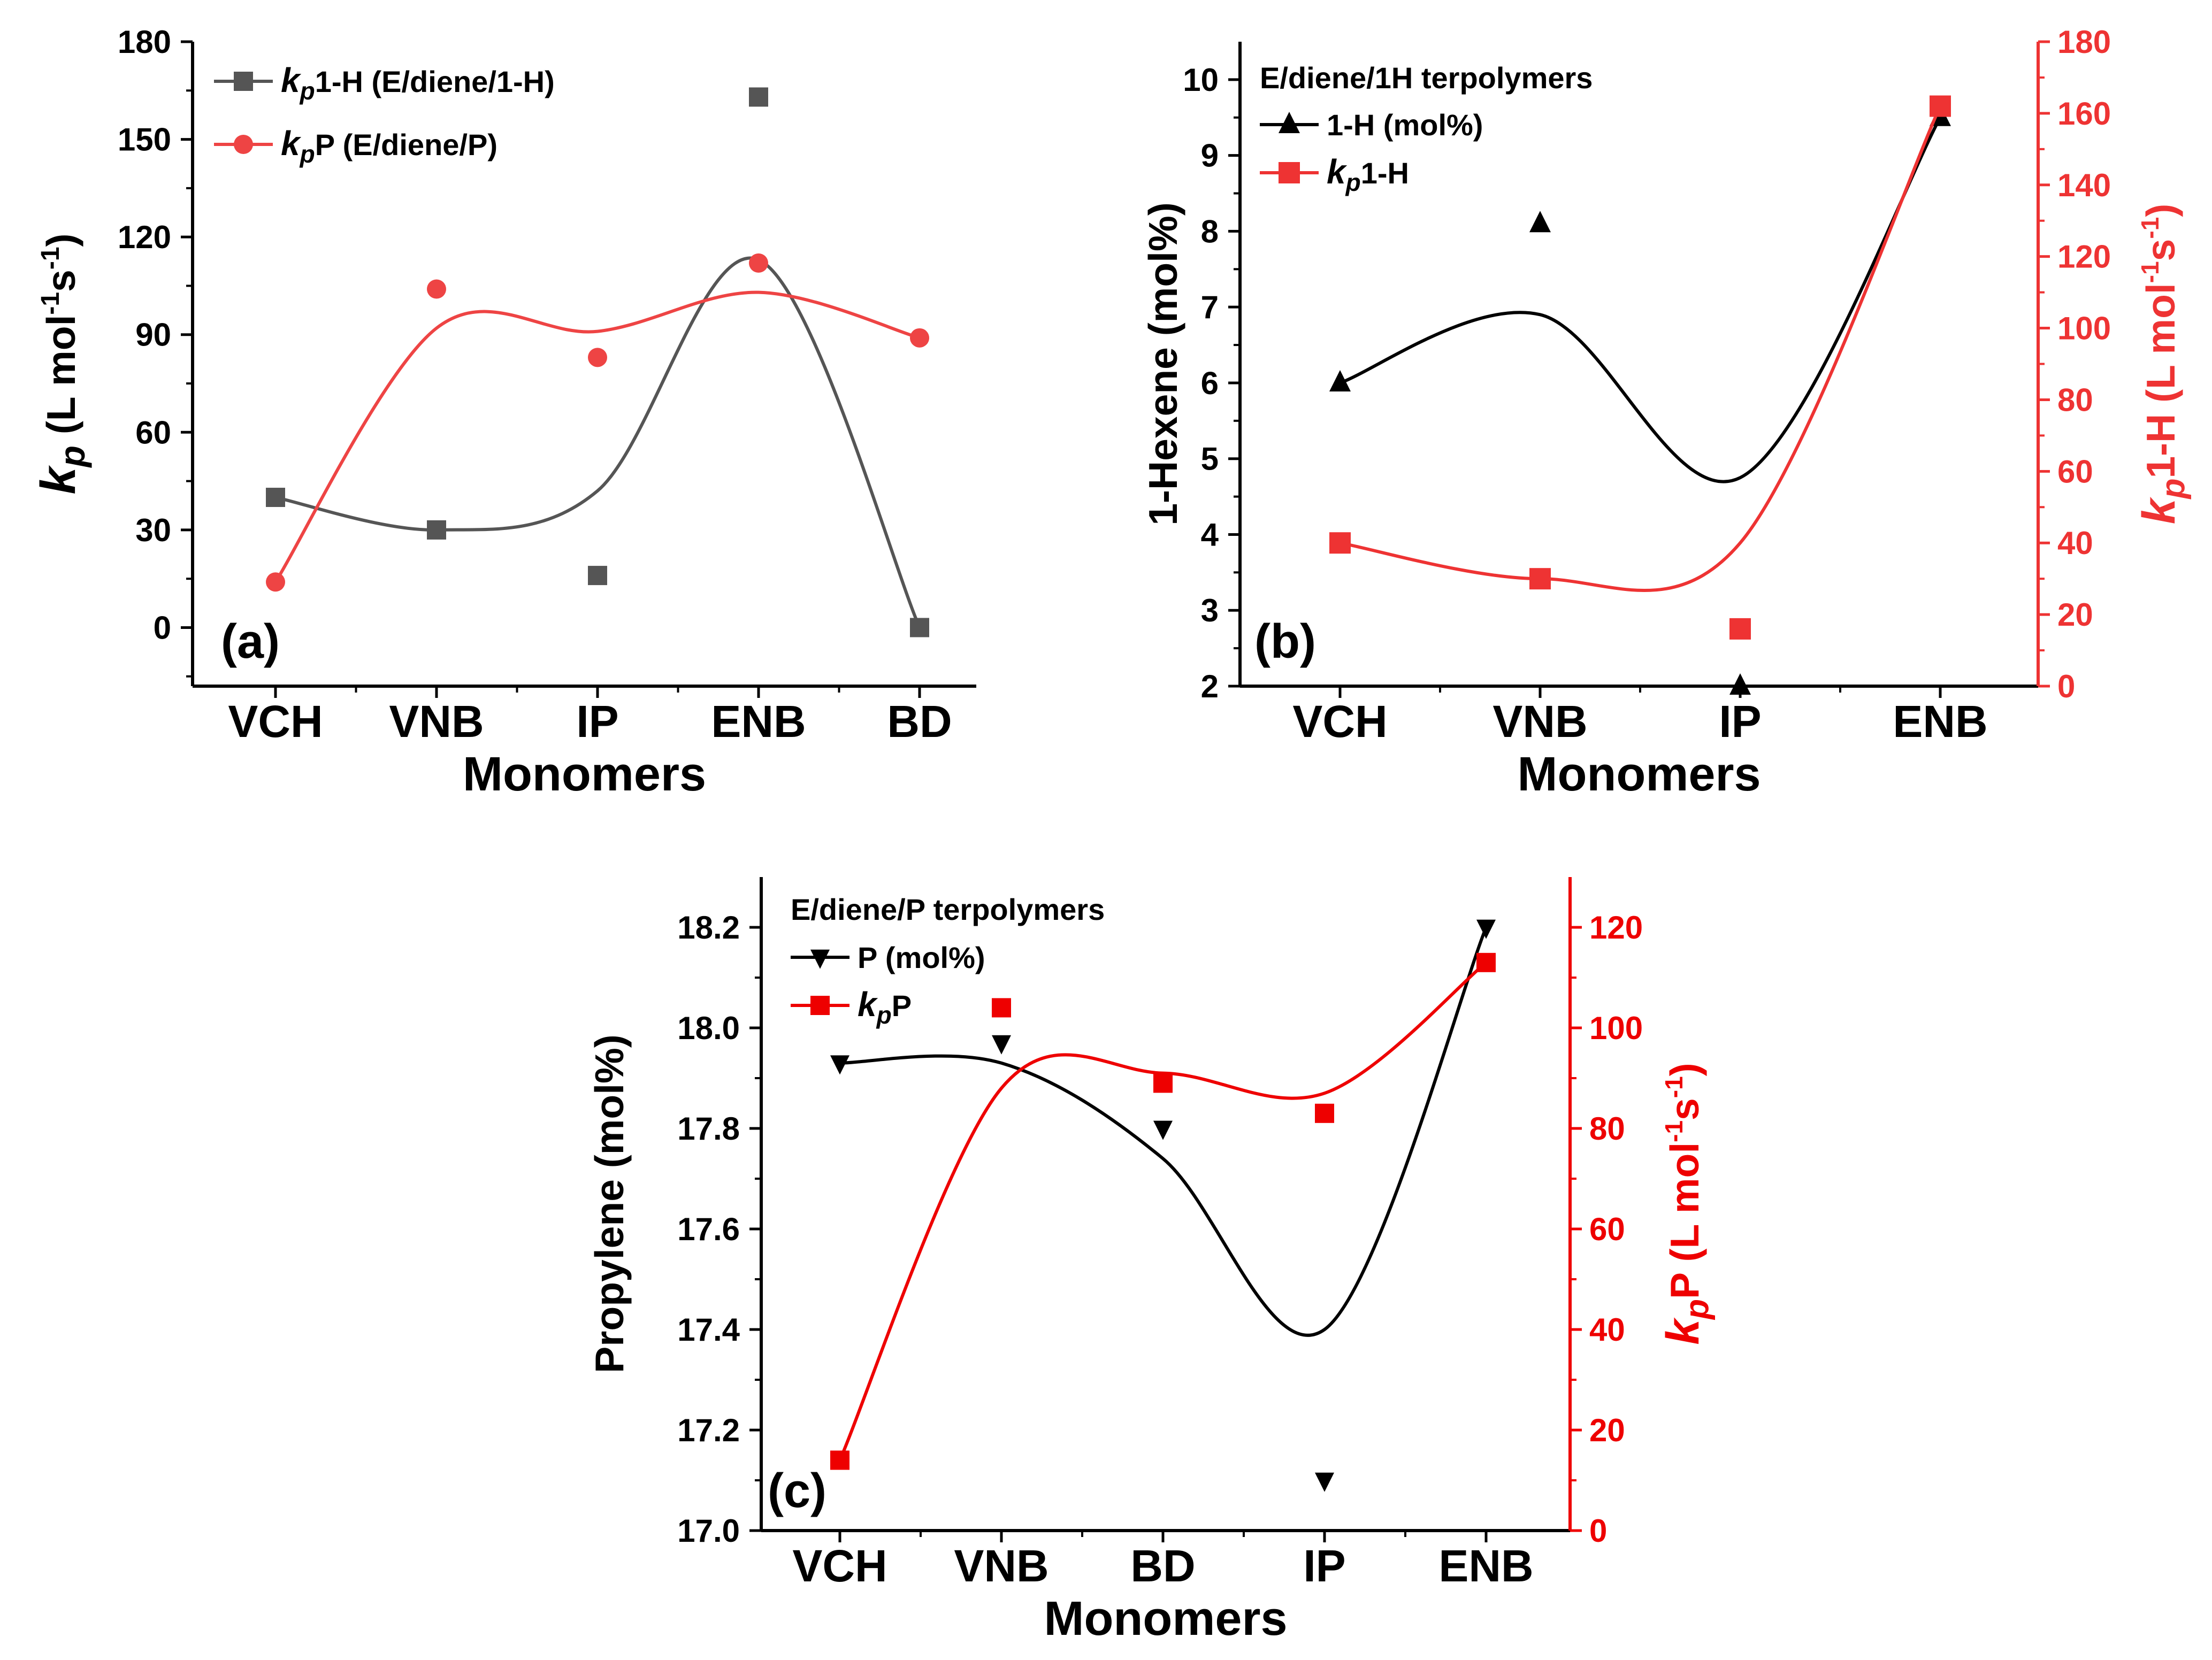  What do you see at coordinates (1210, 383) in the screenshot?
I see `y-tick-label: 6` at bounding box center [1210, 383].